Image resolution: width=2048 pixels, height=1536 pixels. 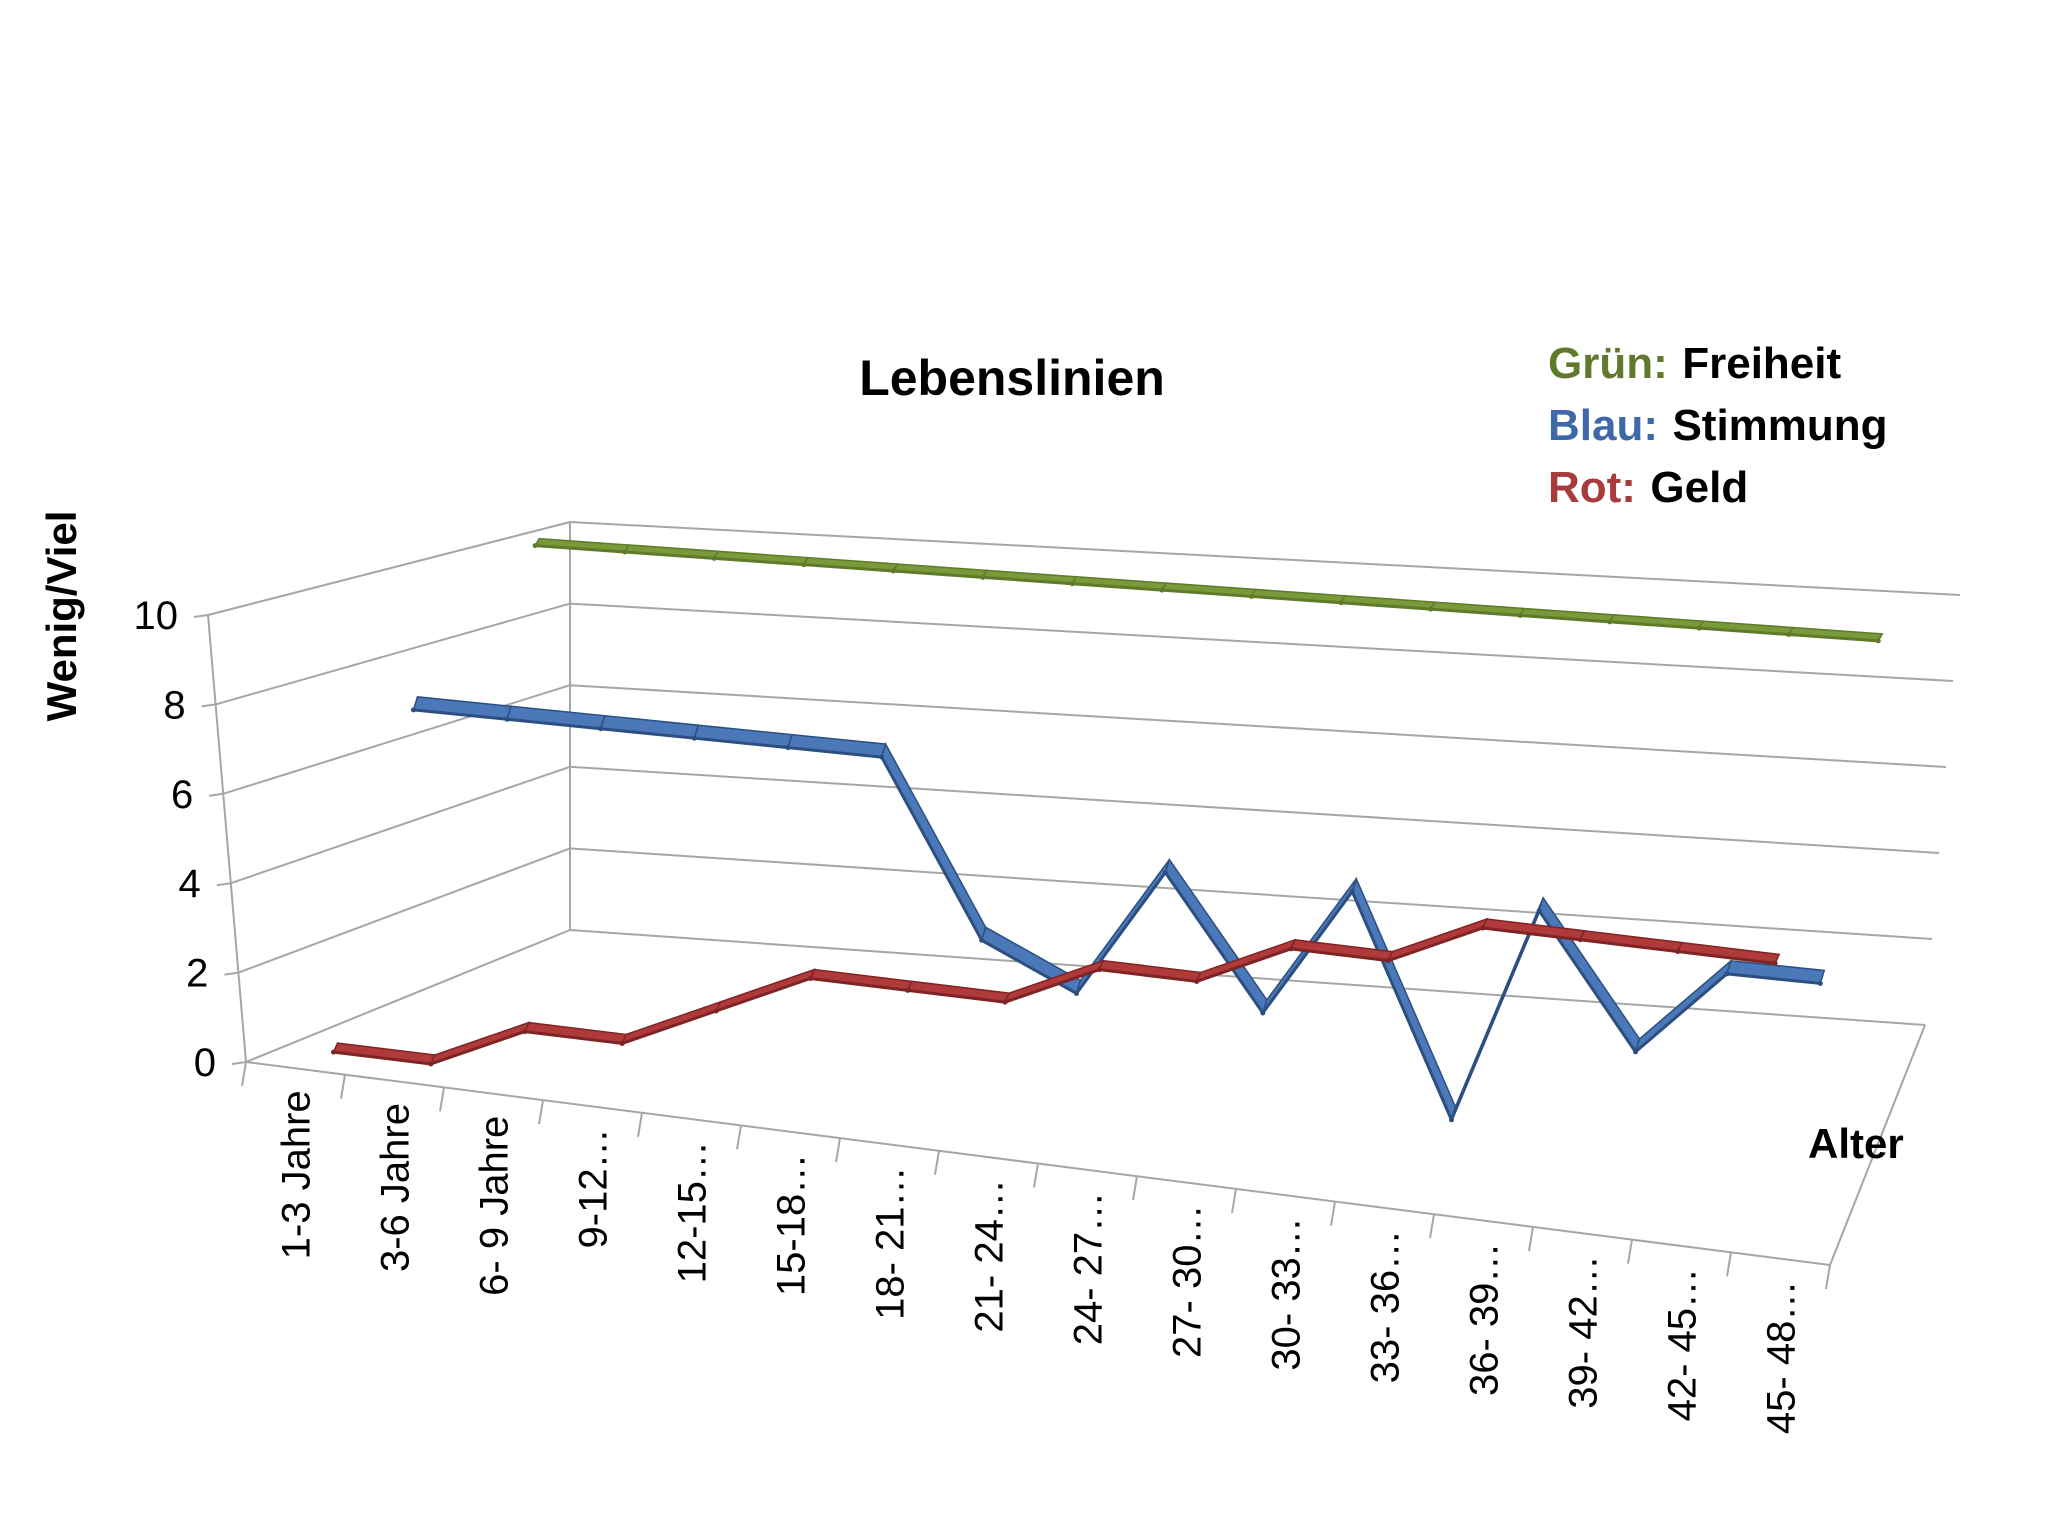 I want to click on series-red, so click(x=1056, y=992).